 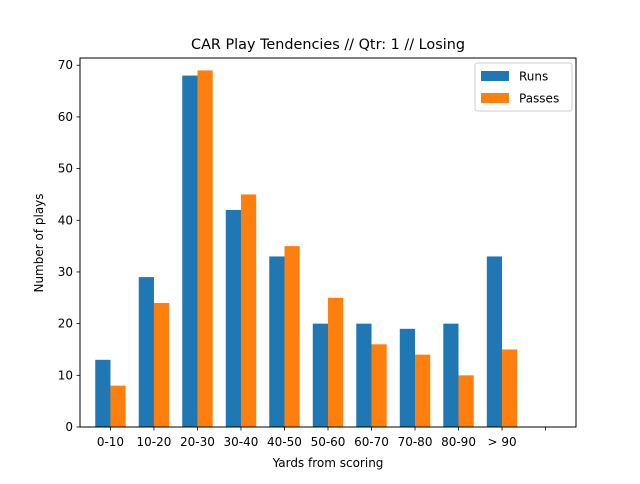 I want to click on y-axis-label: Number of plays, so click(x=39, y=242).